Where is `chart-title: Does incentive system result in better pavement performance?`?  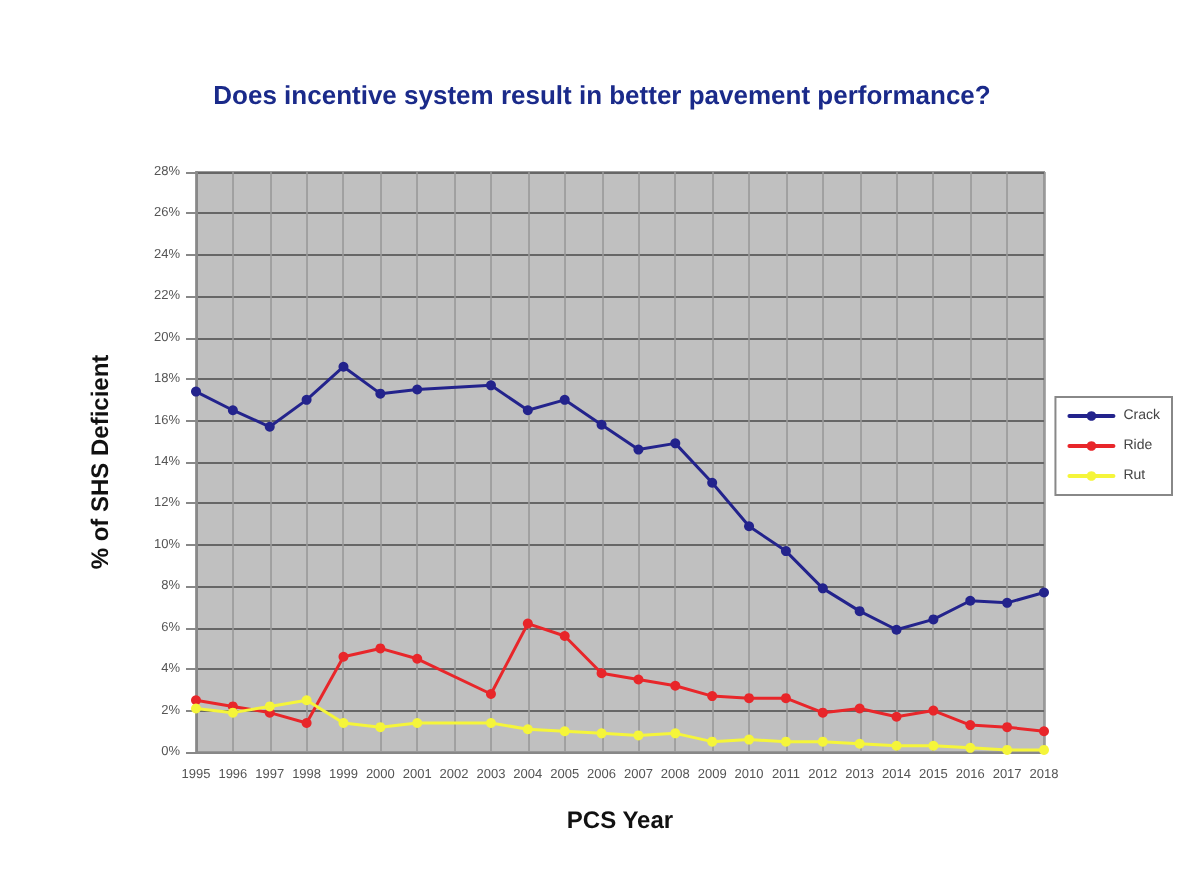
chart-title: Does incentive system result in better pavement performance? is located at coordinates (602, 95).